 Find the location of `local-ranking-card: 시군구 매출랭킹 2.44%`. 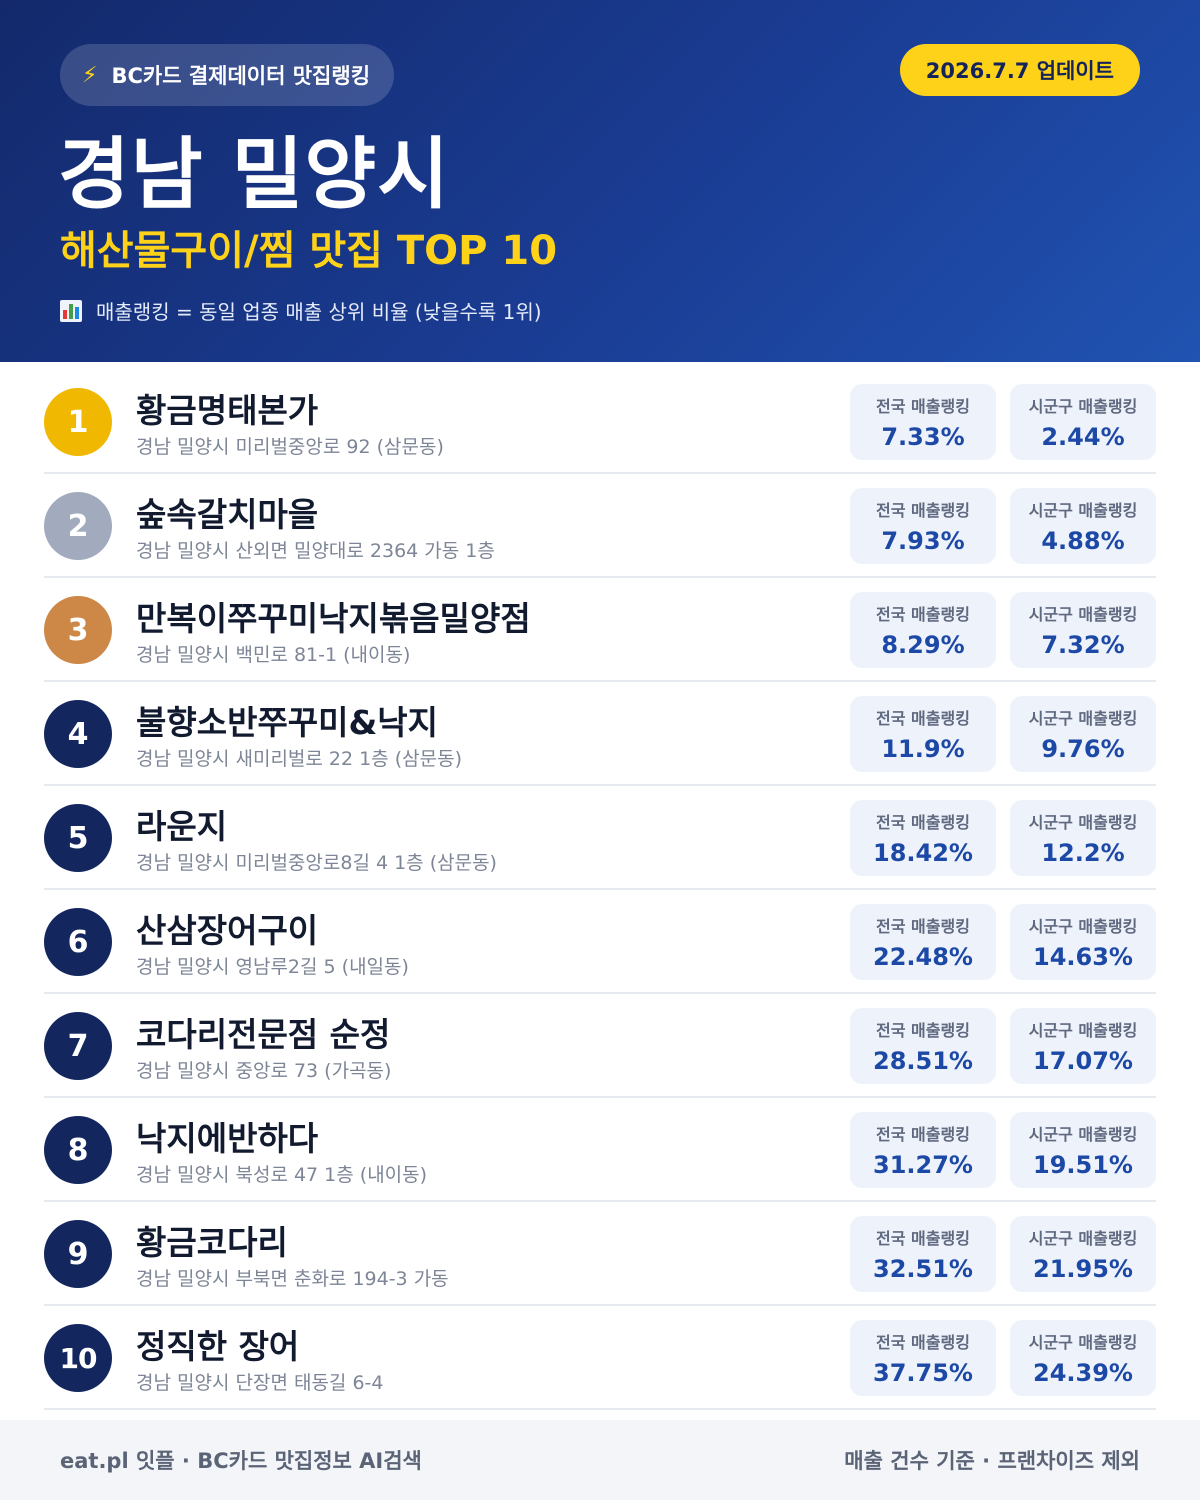

local-ranking-card: 시군구 매출랭킹 2.44% is located at coordinates (1083, 422).